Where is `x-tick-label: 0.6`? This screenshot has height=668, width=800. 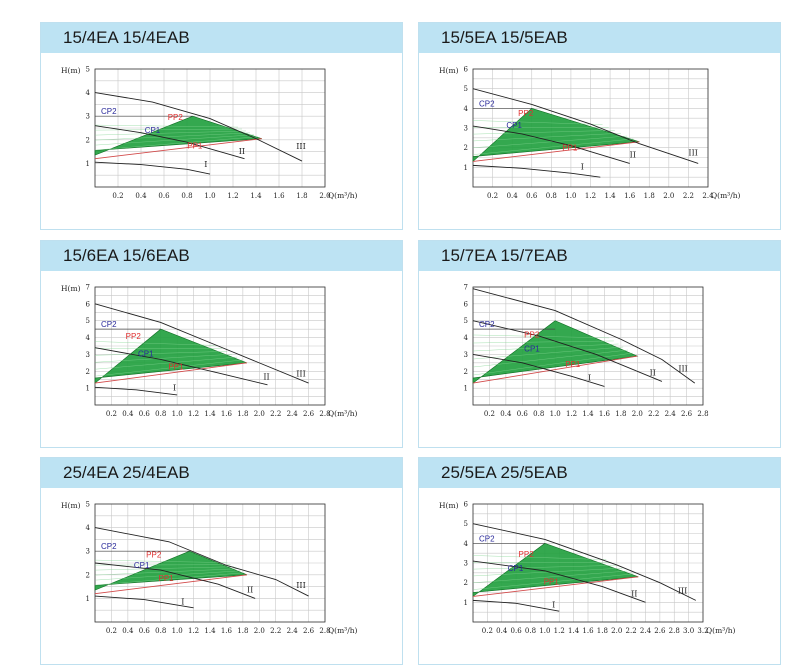 x-tick-label: 0.6 is located at coordinates (164, 196).